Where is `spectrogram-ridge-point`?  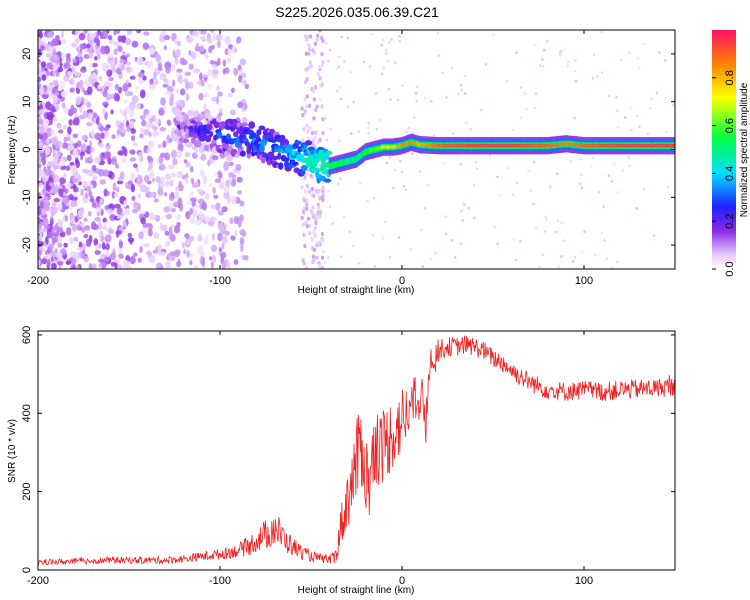
spectrogram-ridge-point is located at coordinates (209, 127).